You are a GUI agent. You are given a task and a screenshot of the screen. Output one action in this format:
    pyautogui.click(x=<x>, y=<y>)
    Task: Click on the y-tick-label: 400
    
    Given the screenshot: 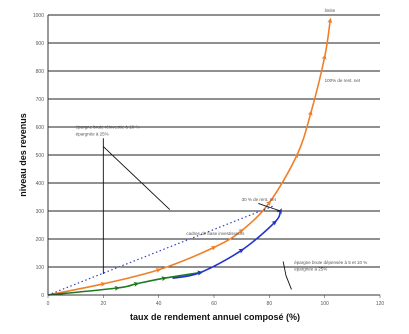 What is the action you would take?
    pyautogui.click(x=40, y=184)
    